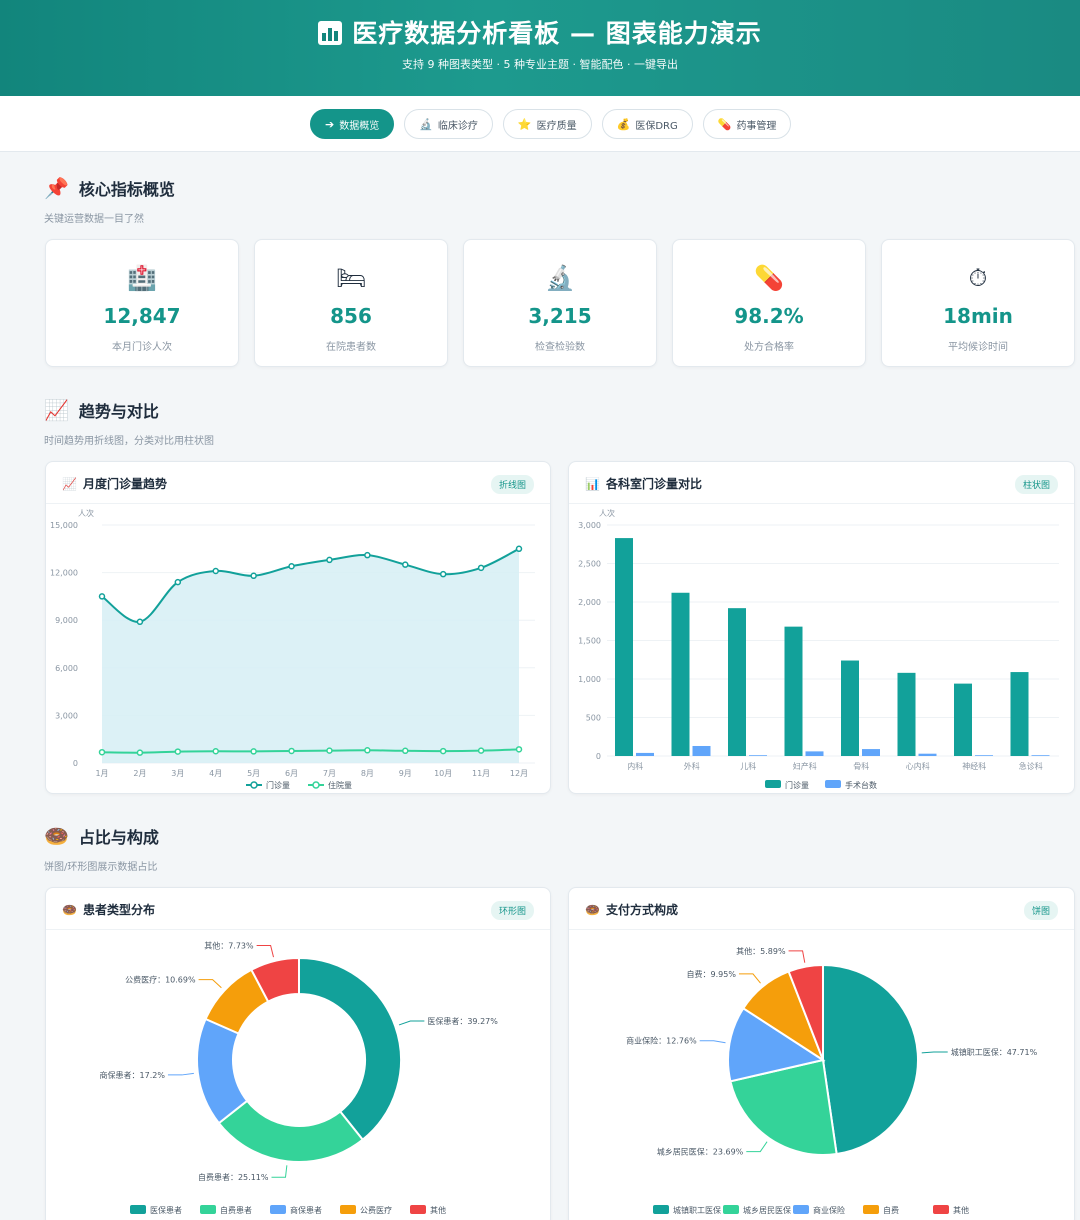  What do you see at coordinates (540, 64) in the screenshot?
I see `page-subtitle: 支持 9 种图表类型 · 5 种专业主题 · 智能配色 · 一键导出` at bounding box center [540, 64].